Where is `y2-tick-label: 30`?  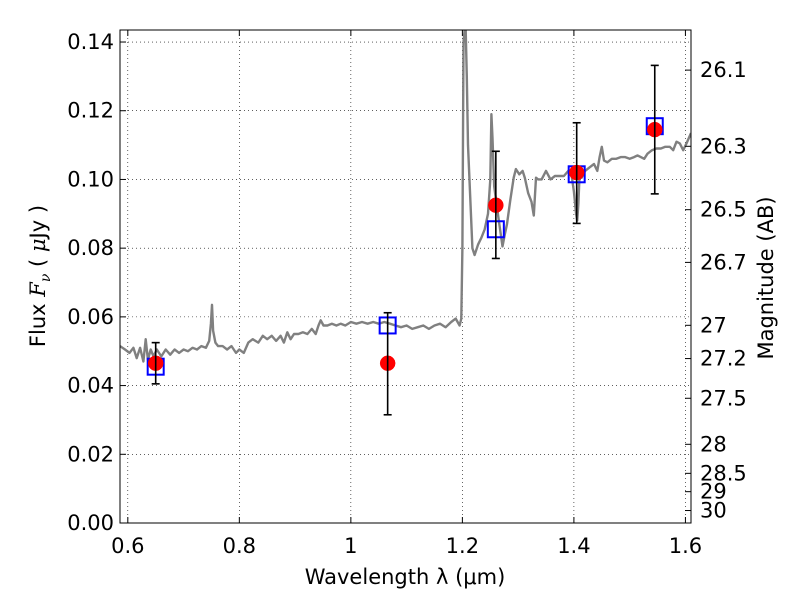
y2-tick-label: 30 is located at coordinates (713, 511).